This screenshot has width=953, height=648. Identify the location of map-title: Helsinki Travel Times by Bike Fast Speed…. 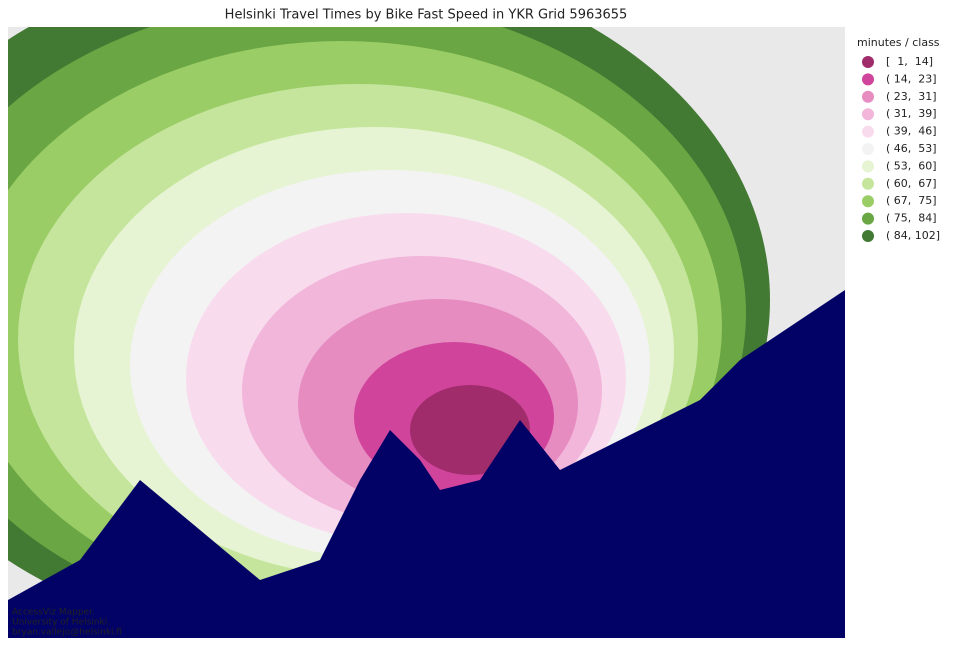
(426, 15).